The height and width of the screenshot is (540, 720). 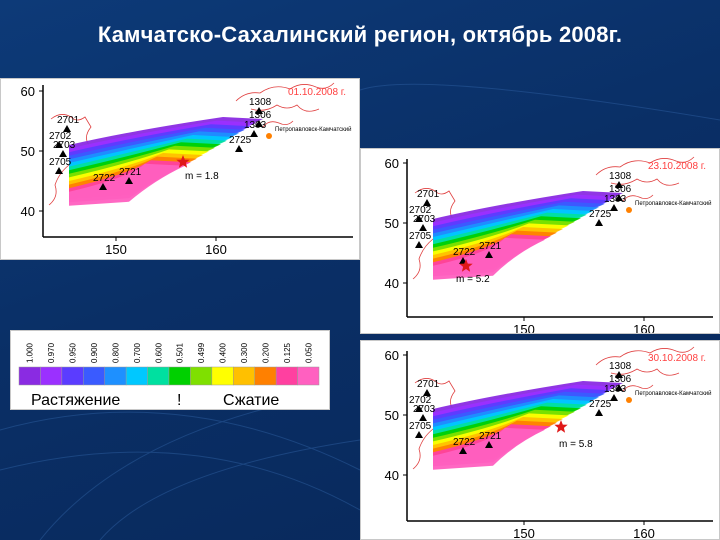 What do you see at coordinates (73, 352) in the screenshot?
I see `legend-tick-label: 0.950` at bounding box center [73, 352].